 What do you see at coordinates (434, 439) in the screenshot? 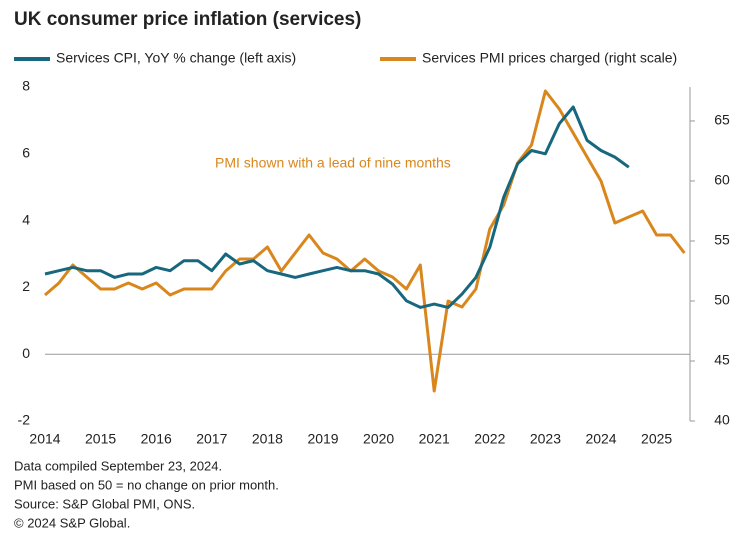
I see `x-tick-label: 2021` at bounding box center [434, 439].